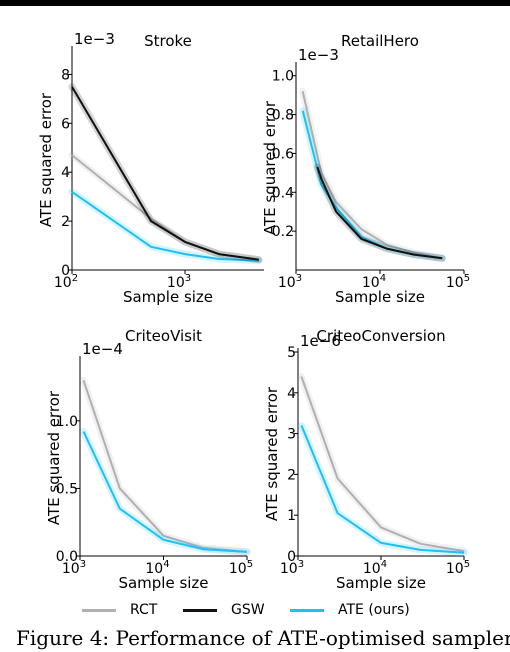 The height and width of the screenshot is (652, 510). What do you see at coordinates (99, 610) in the screenshot?
I see `legend-swatch-rct` at bounding box center [99, 610].